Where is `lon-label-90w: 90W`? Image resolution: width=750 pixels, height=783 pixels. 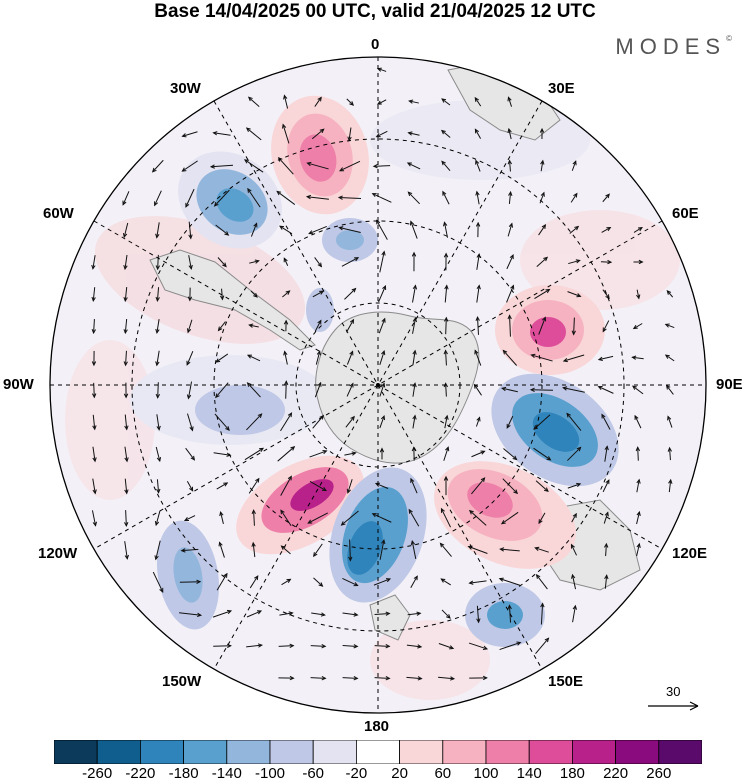 lon-label-90w: 90W is located at coordinates (18, 384).